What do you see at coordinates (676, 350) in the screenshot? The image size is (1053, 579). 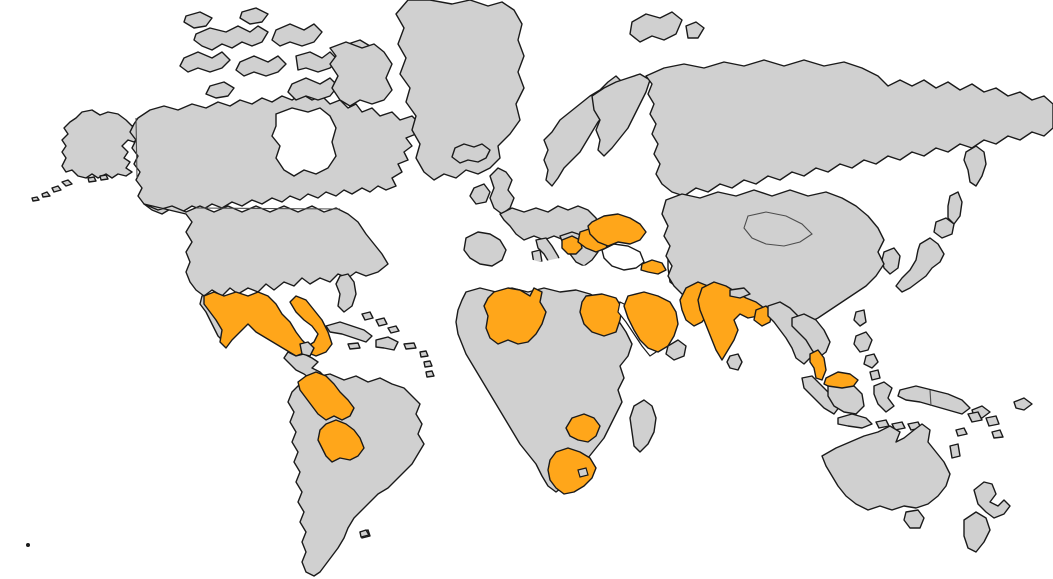 I see `region-oman-yemen` at bounding box center [676, 350].